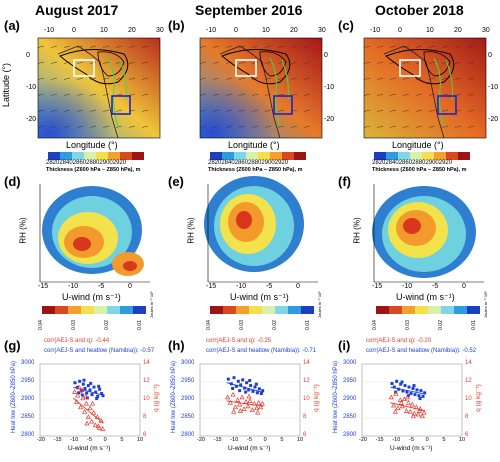 The height and width of the screenshot is (462, 500). What do you see at coordinates (420, 66) in the screenshot?
I see `thickness-contour` at bounding box center [420, 66].